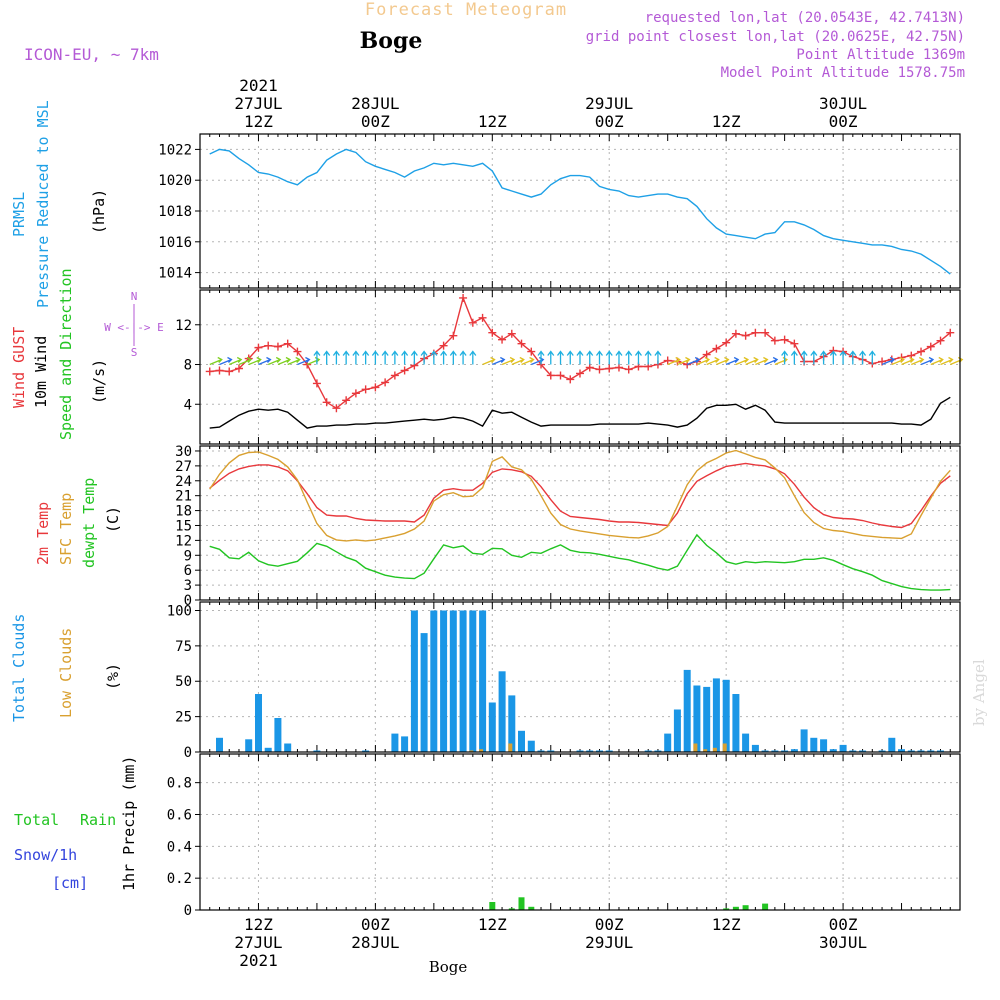  Describe the element at coordinates (113, 676) in the screenshot. I see `cloud-unit: (%)` at that location.